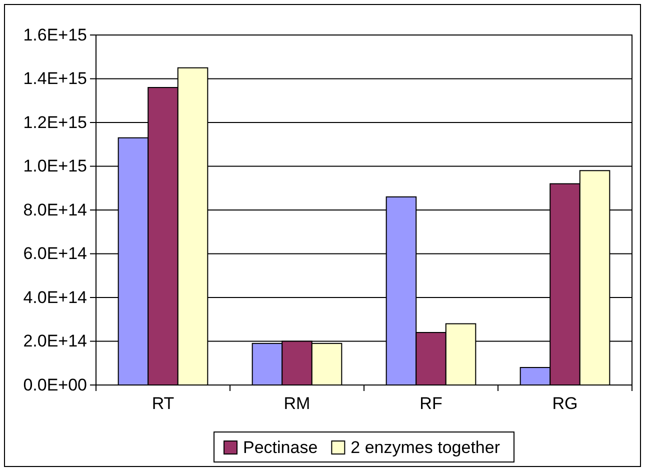  Describe the element at coordinates (280, 447) in the screenshot. I see `legend-label: Pectinase` at that location.